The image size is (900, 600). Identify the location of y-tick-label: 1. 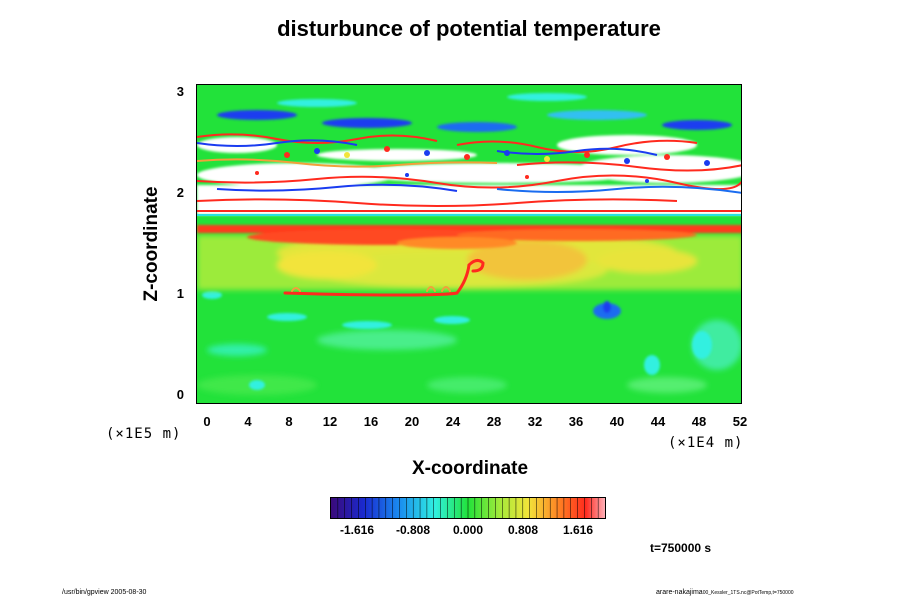
(180, 293).